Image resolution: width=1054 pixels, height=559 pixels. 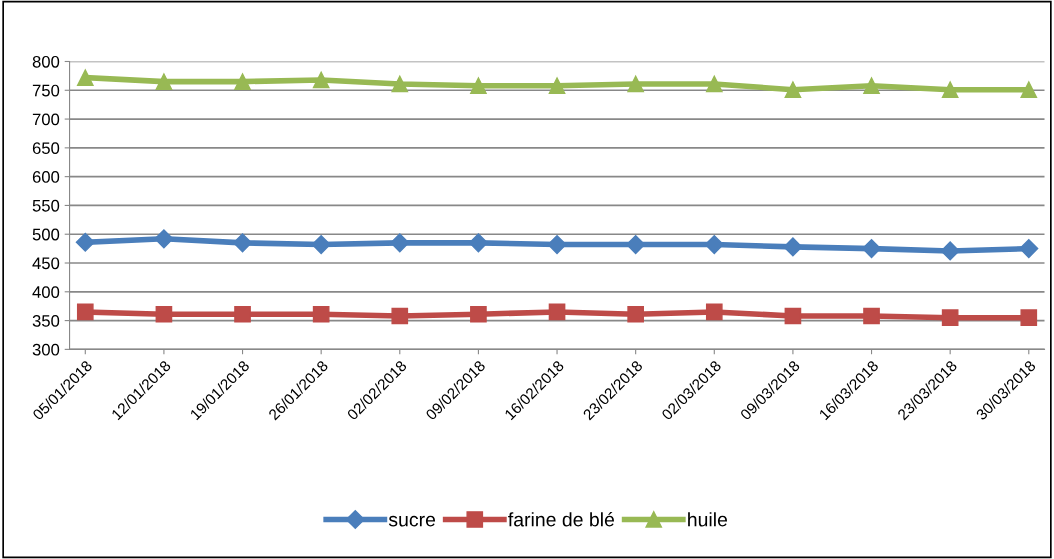 What do you see at coordinates (46, 320) in the screenshot?
I see `y-tick-label: 350` at bounding box center [46, 320].